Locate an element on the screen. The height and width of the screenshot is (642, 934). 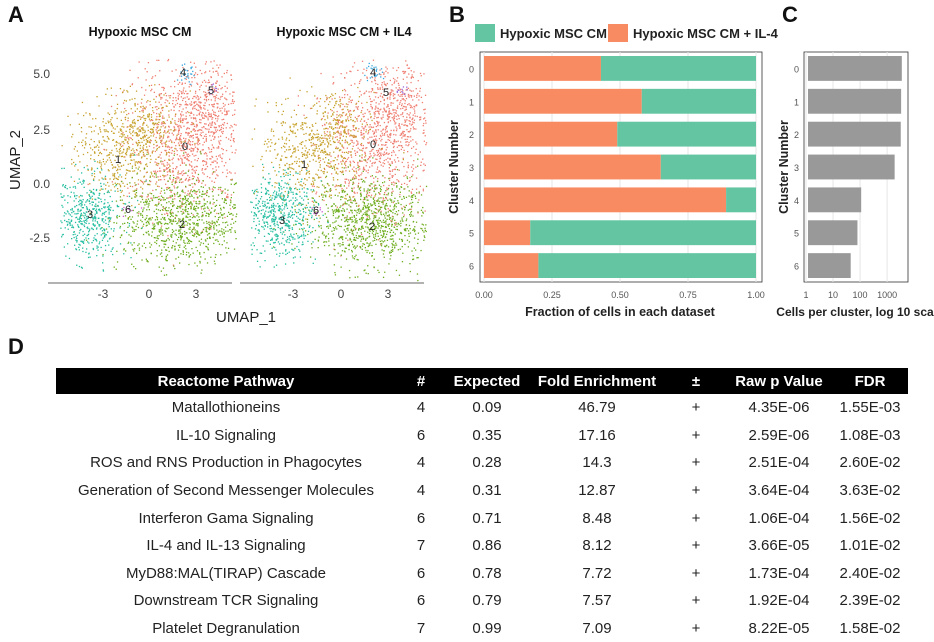
cell-raw-p-value: 1.06E-04 is located at coordinates (779, 518).